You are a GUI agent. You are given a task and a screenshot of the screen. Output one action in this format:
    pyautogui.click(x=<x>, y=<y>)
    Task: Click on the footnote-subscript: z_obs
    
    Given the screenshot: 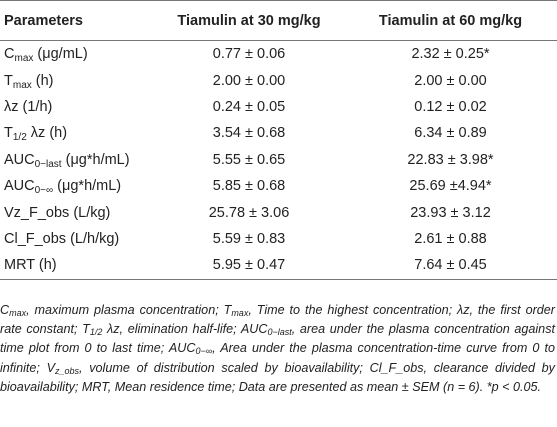 What is the action you would take?
    pyautogui.click(x=67, y=370)
    